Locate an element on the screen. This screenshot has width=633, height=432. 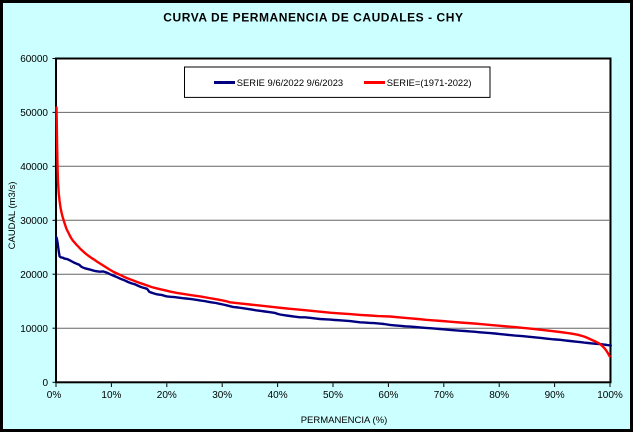
svg-text: 10000 is located at coordinates (34, 329).